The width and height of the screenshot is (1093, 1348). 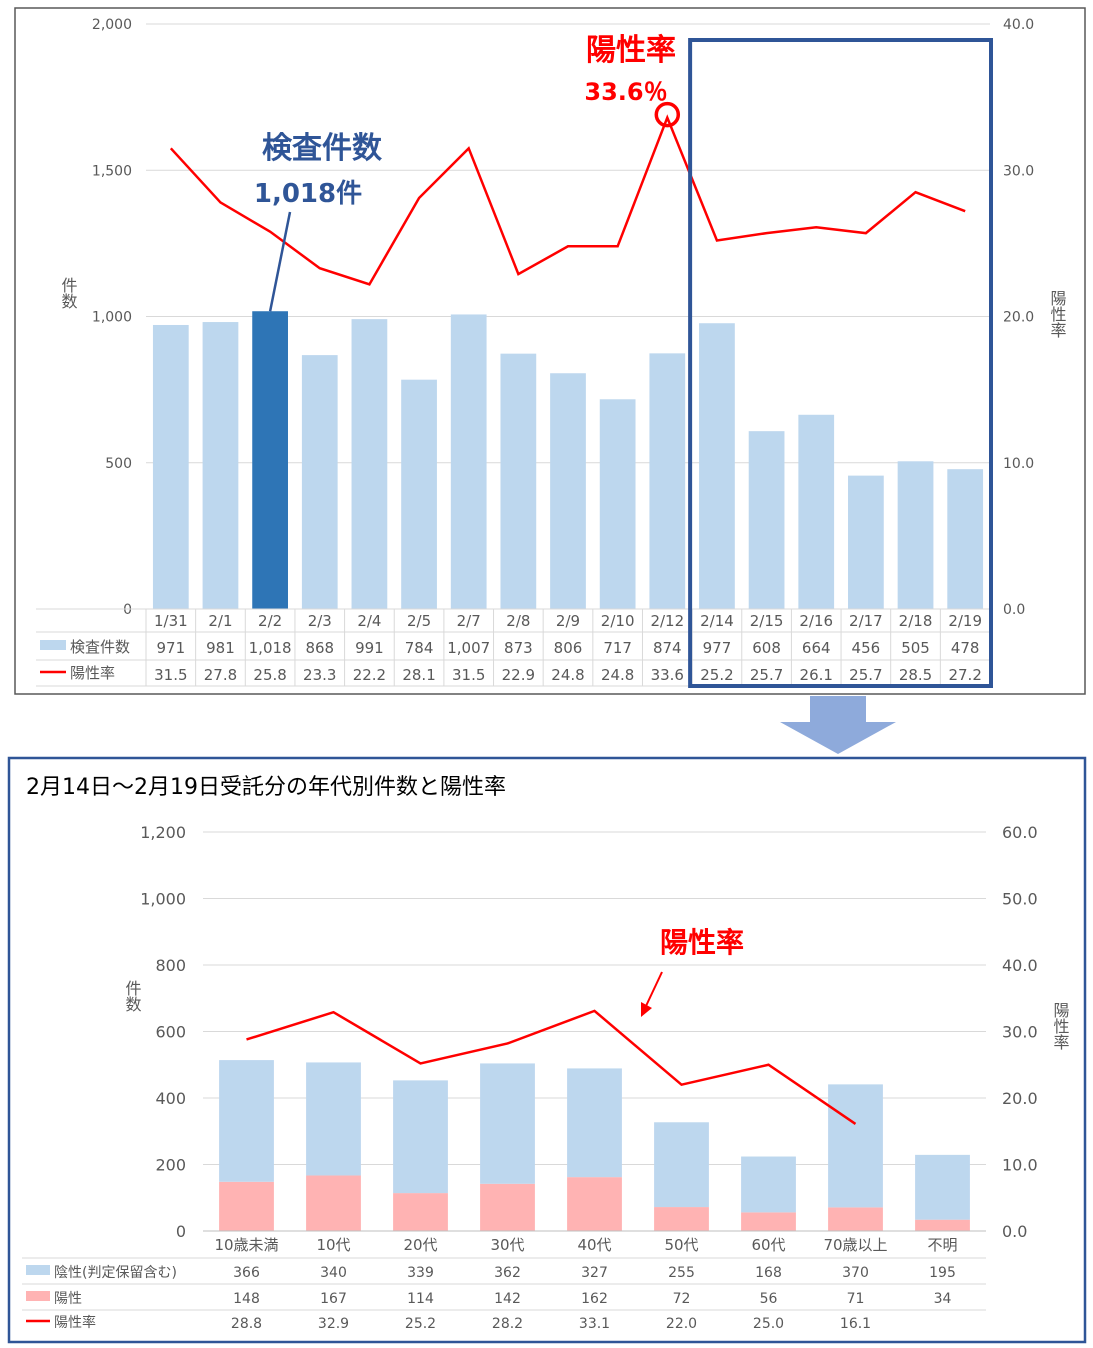 I want to click on annotation-tests-pointer, so click(x=280, y=261).